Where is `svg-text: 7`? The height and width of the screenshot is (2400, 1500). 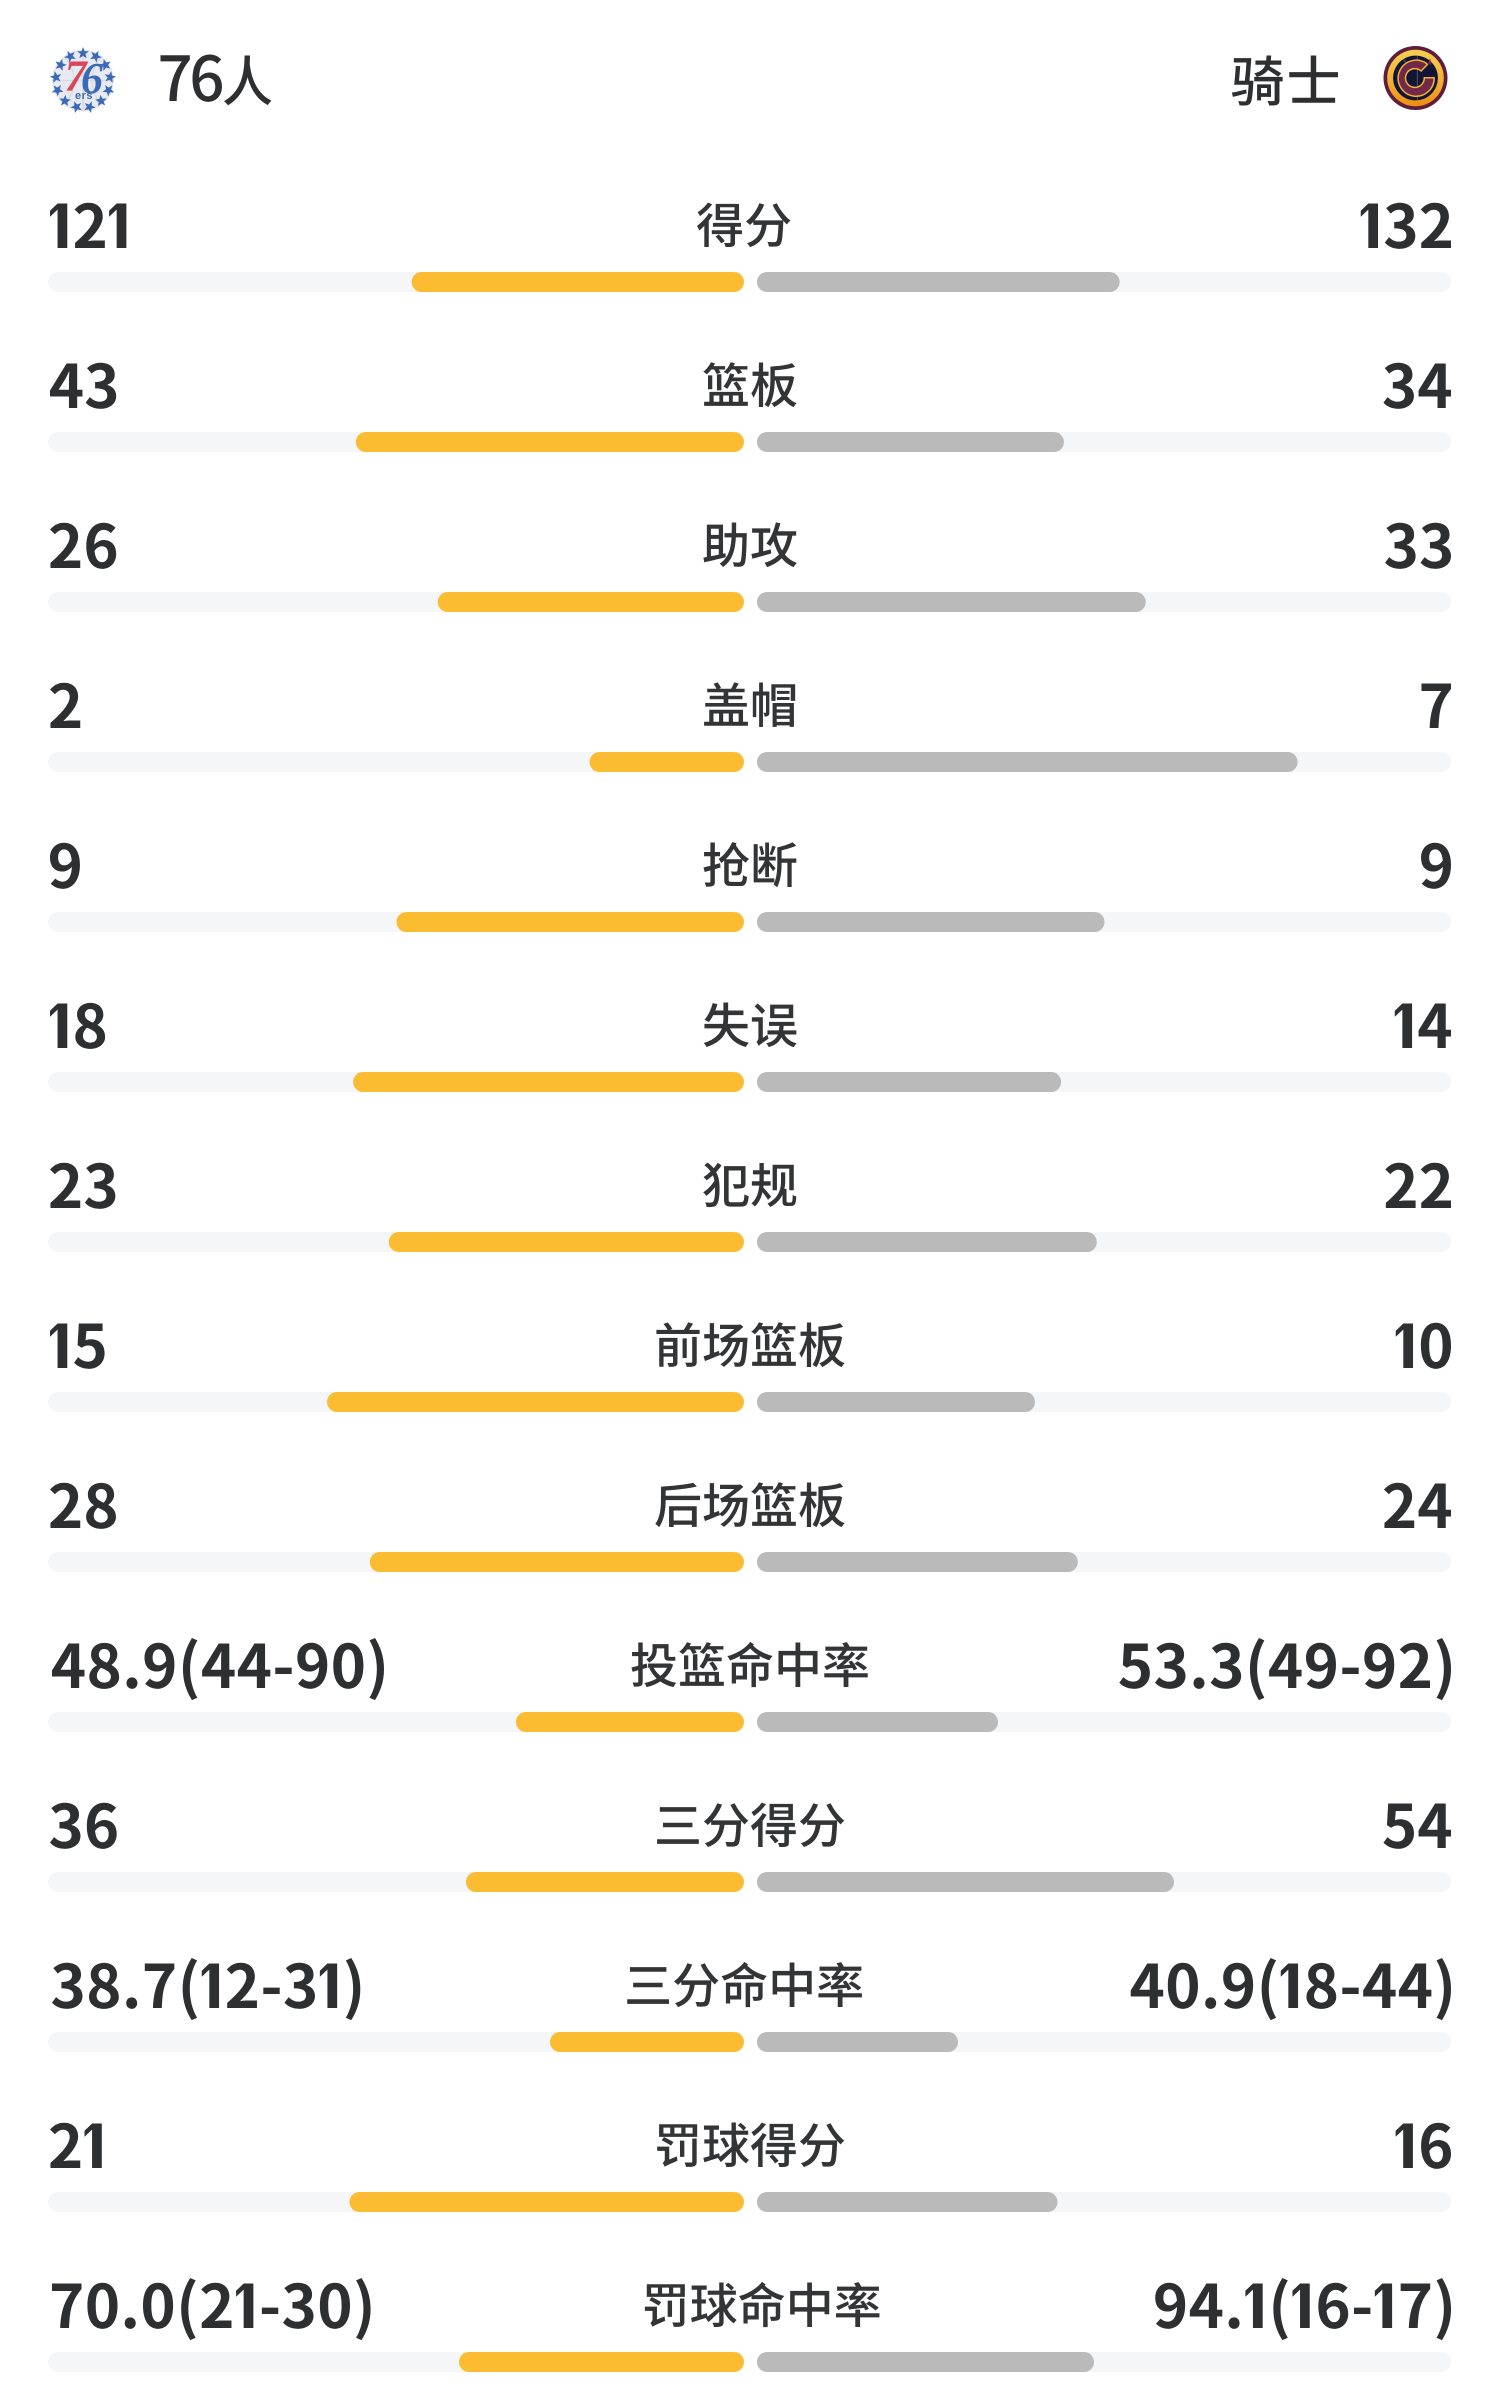 svg-text: 7 is located at coordinates (77, 76).